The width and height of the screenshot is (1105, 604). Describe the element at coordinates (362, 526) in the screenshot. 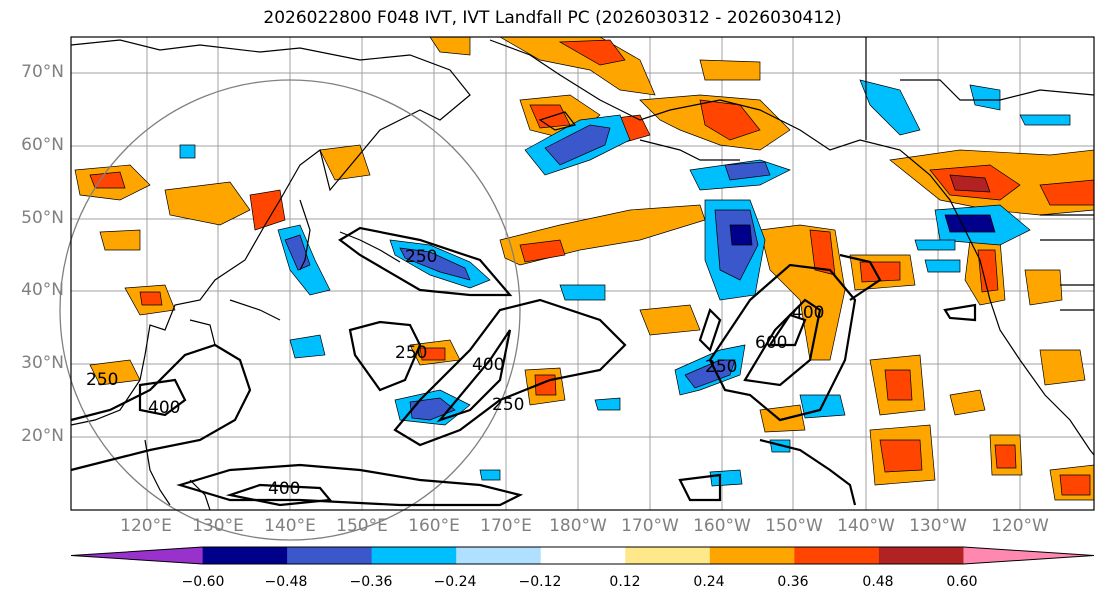

I see `lon-label: 150°E` at that location.